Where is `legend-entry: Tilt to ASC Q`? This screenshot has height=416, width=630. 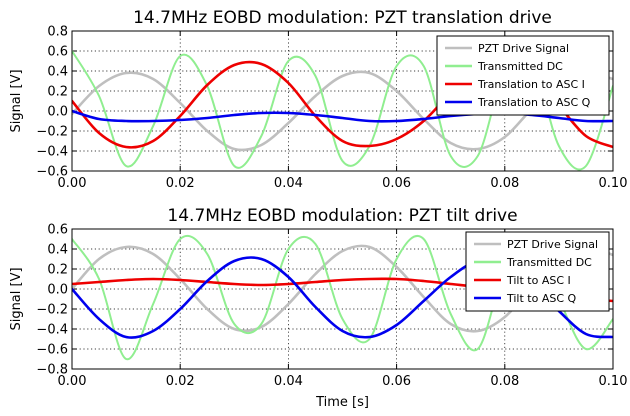 legend-entry: Tilt to ASC Q is located at coordinates (541, 298).